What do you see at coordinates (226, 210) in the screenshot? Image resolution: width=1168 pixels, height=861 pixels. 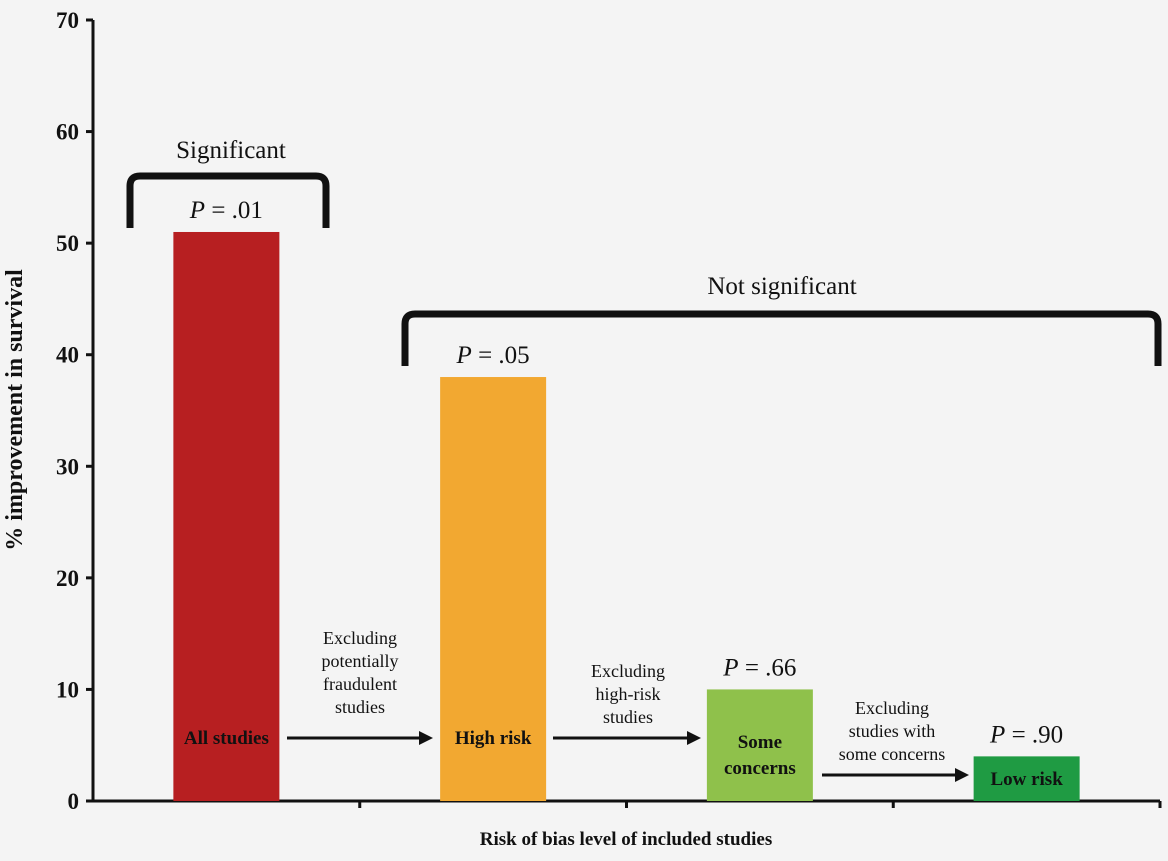 I see `p-value-label: P = .01` at bounding box center [226, 210].